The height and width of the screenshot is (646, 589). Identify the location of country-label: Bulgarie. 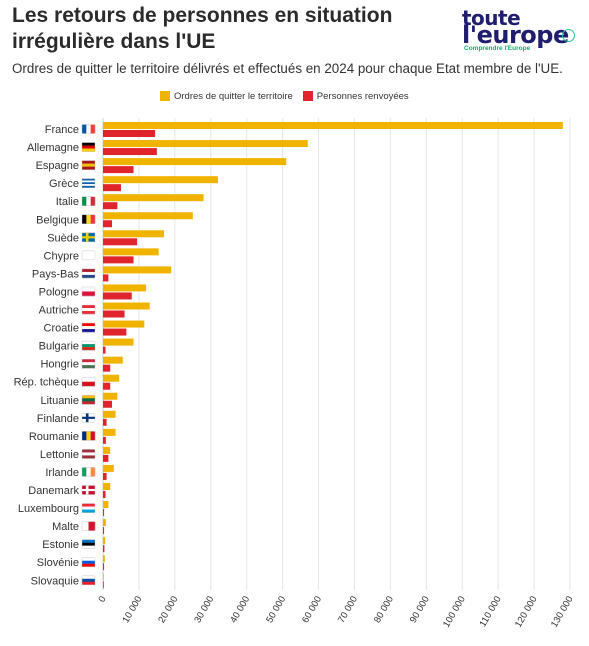
(59, 347).